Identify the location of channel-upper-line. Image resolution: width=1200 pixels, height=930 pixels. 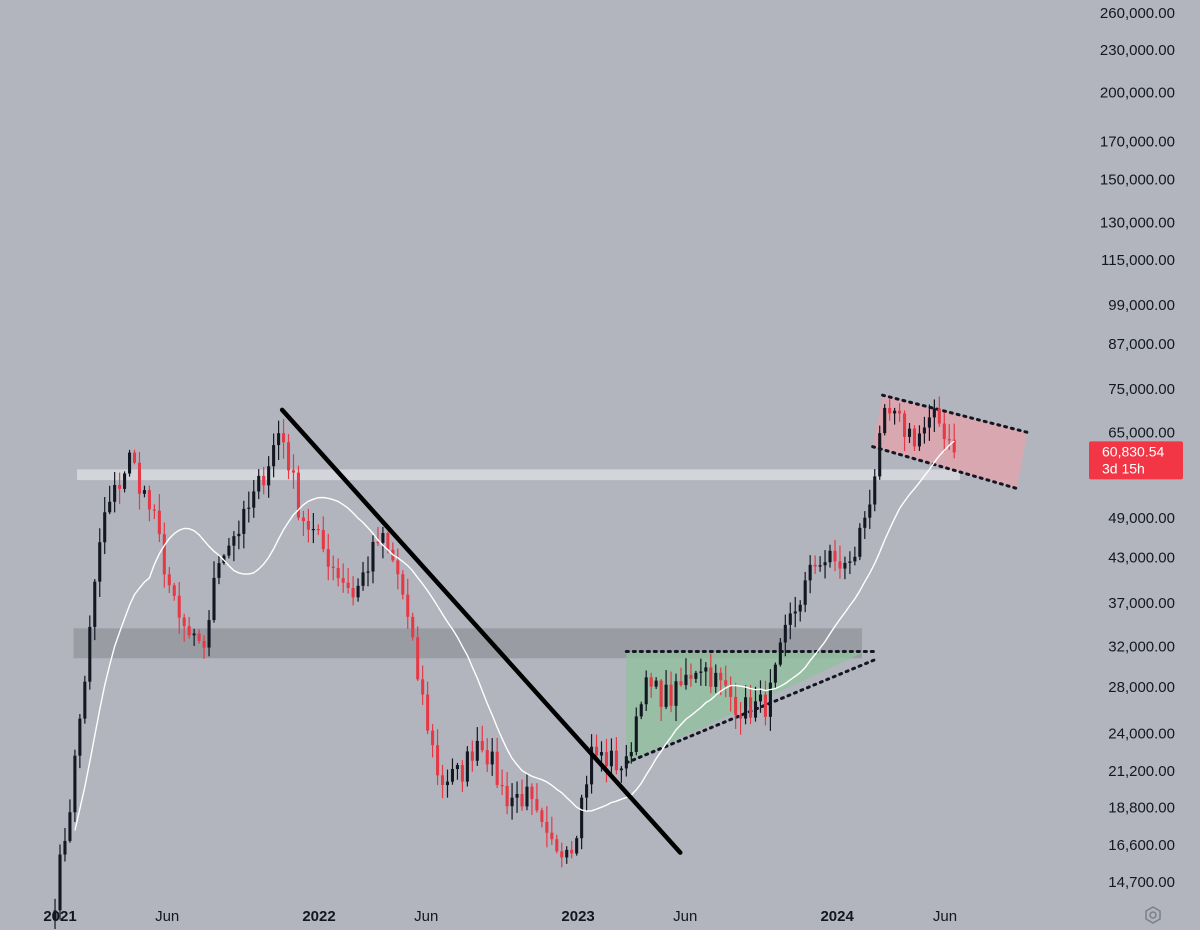
(955, 413).